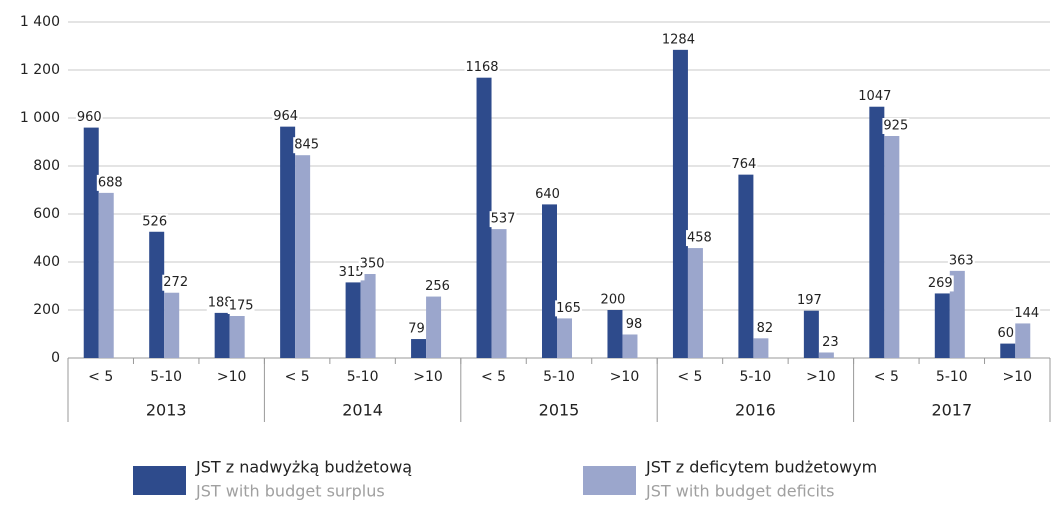 Image resolution: width=1053 pixels, height=507 pixels. I want to click on y-tick-label: 1 200, so click(40, 70).